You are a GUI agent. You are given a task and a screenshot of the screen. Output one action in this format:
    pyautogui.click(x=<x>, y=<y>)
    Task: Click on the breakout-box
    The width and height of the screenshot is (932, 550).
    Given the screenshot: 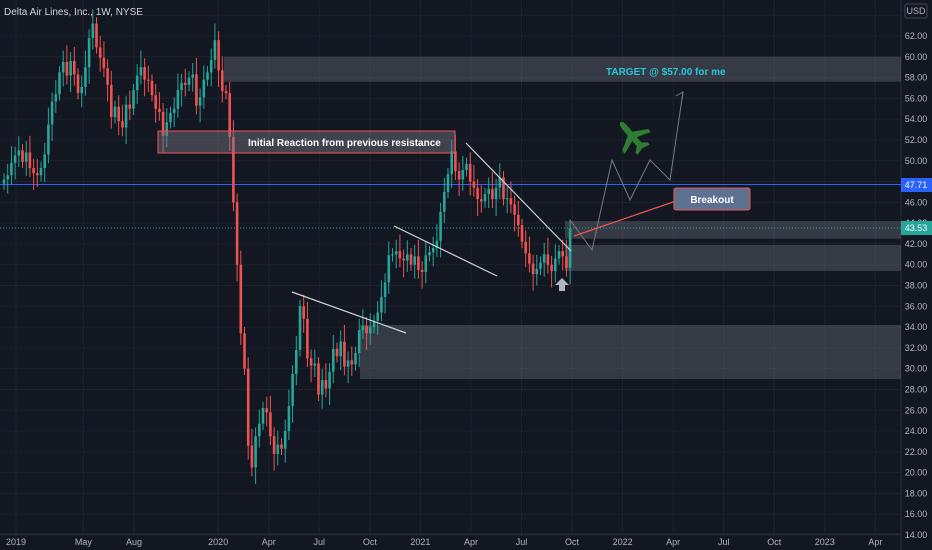 What is the action you would take?
    pyautogui.click(x=712, y=199)
    